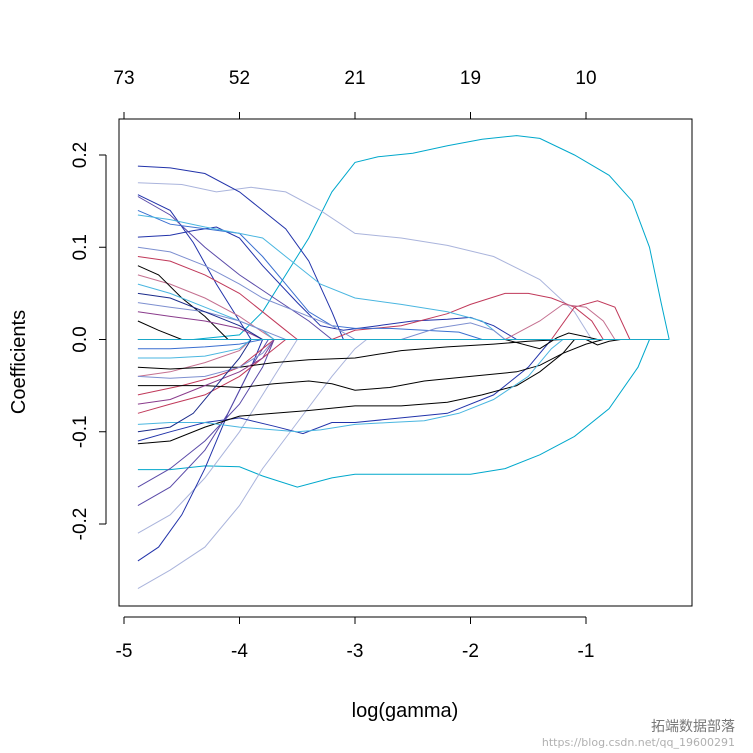 The width and height of the screenshot is (753, 753). I want to click on bottom-axis: -5 -4 -3 -2 -1, so click(355, 639).